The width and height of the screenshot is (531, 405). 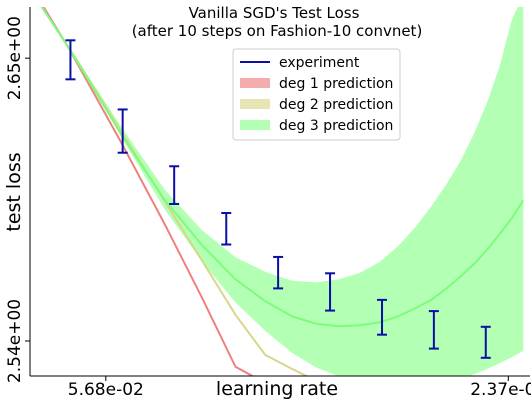 I want to click on legend-label: deg 2 prediction, so click(x=336, y=105).